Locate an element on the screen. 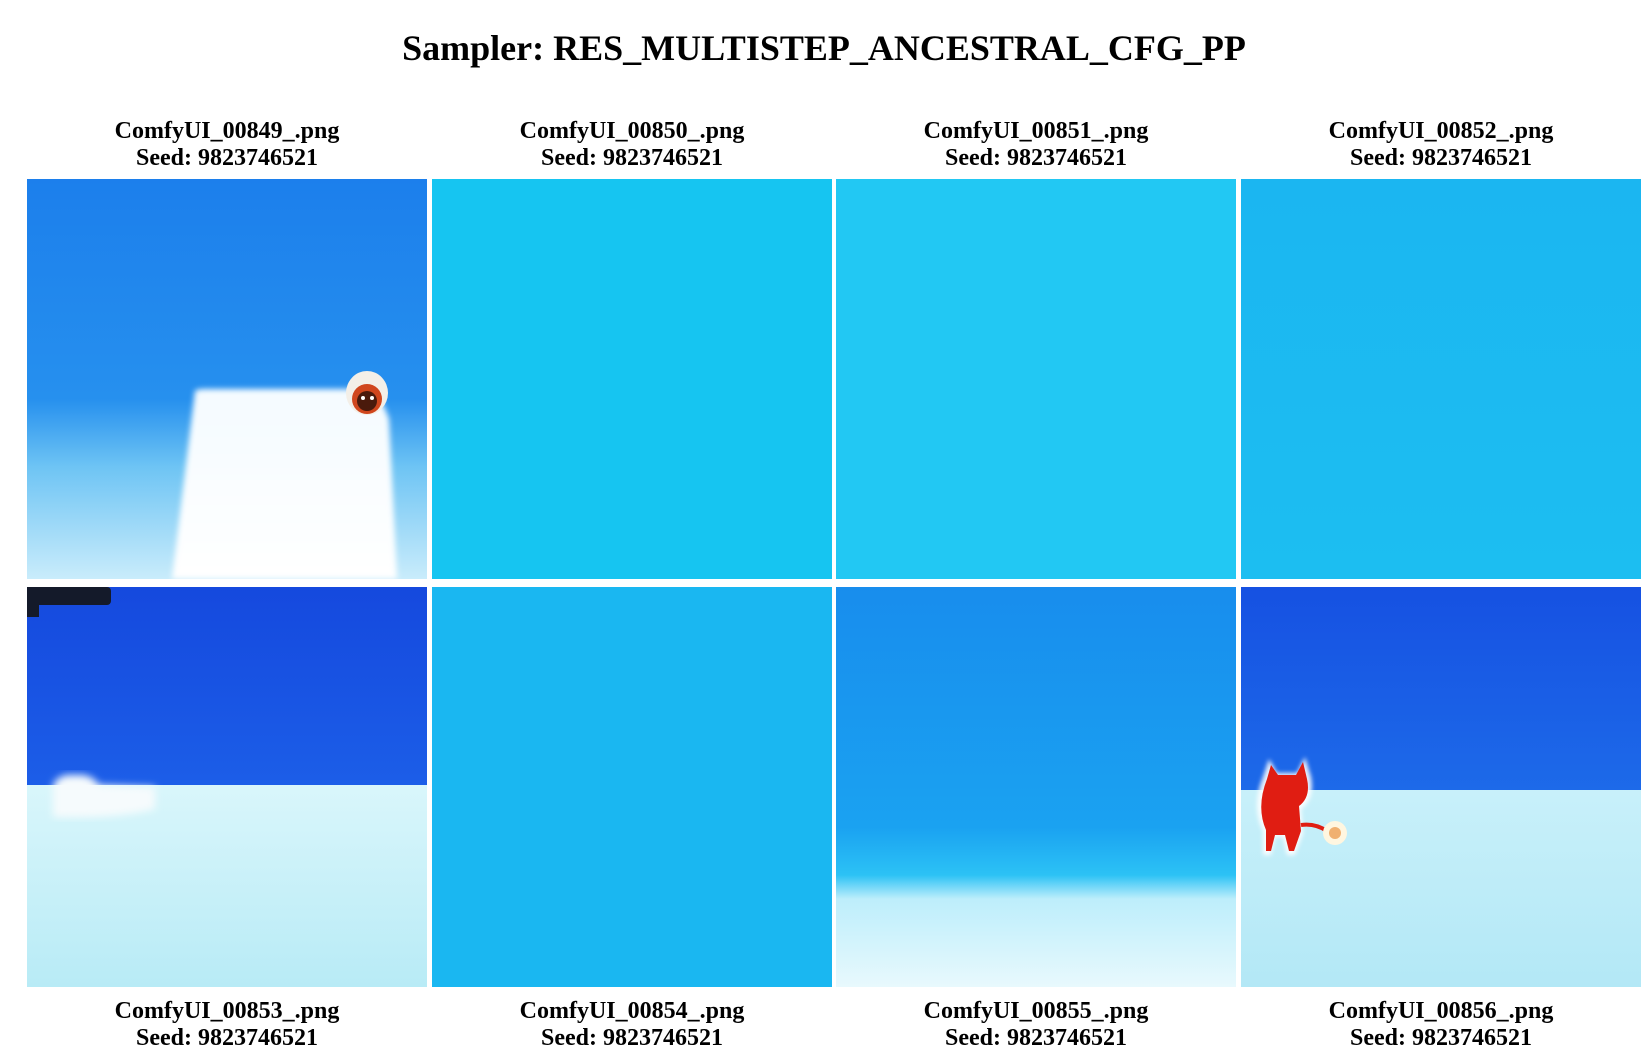 The image size is (1648, 1053). image-caption: ComfyUI_00852_.png Seed: 9823746521 is located at coordinates (1441, 145).